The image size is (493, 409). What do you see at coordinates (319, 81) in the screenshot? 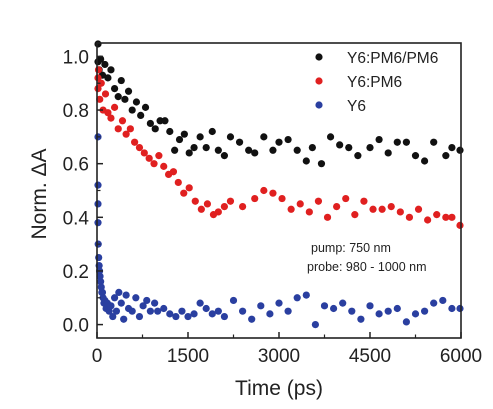
I see `legend-marker-y6-pm6` at bounding box center [319, 81].